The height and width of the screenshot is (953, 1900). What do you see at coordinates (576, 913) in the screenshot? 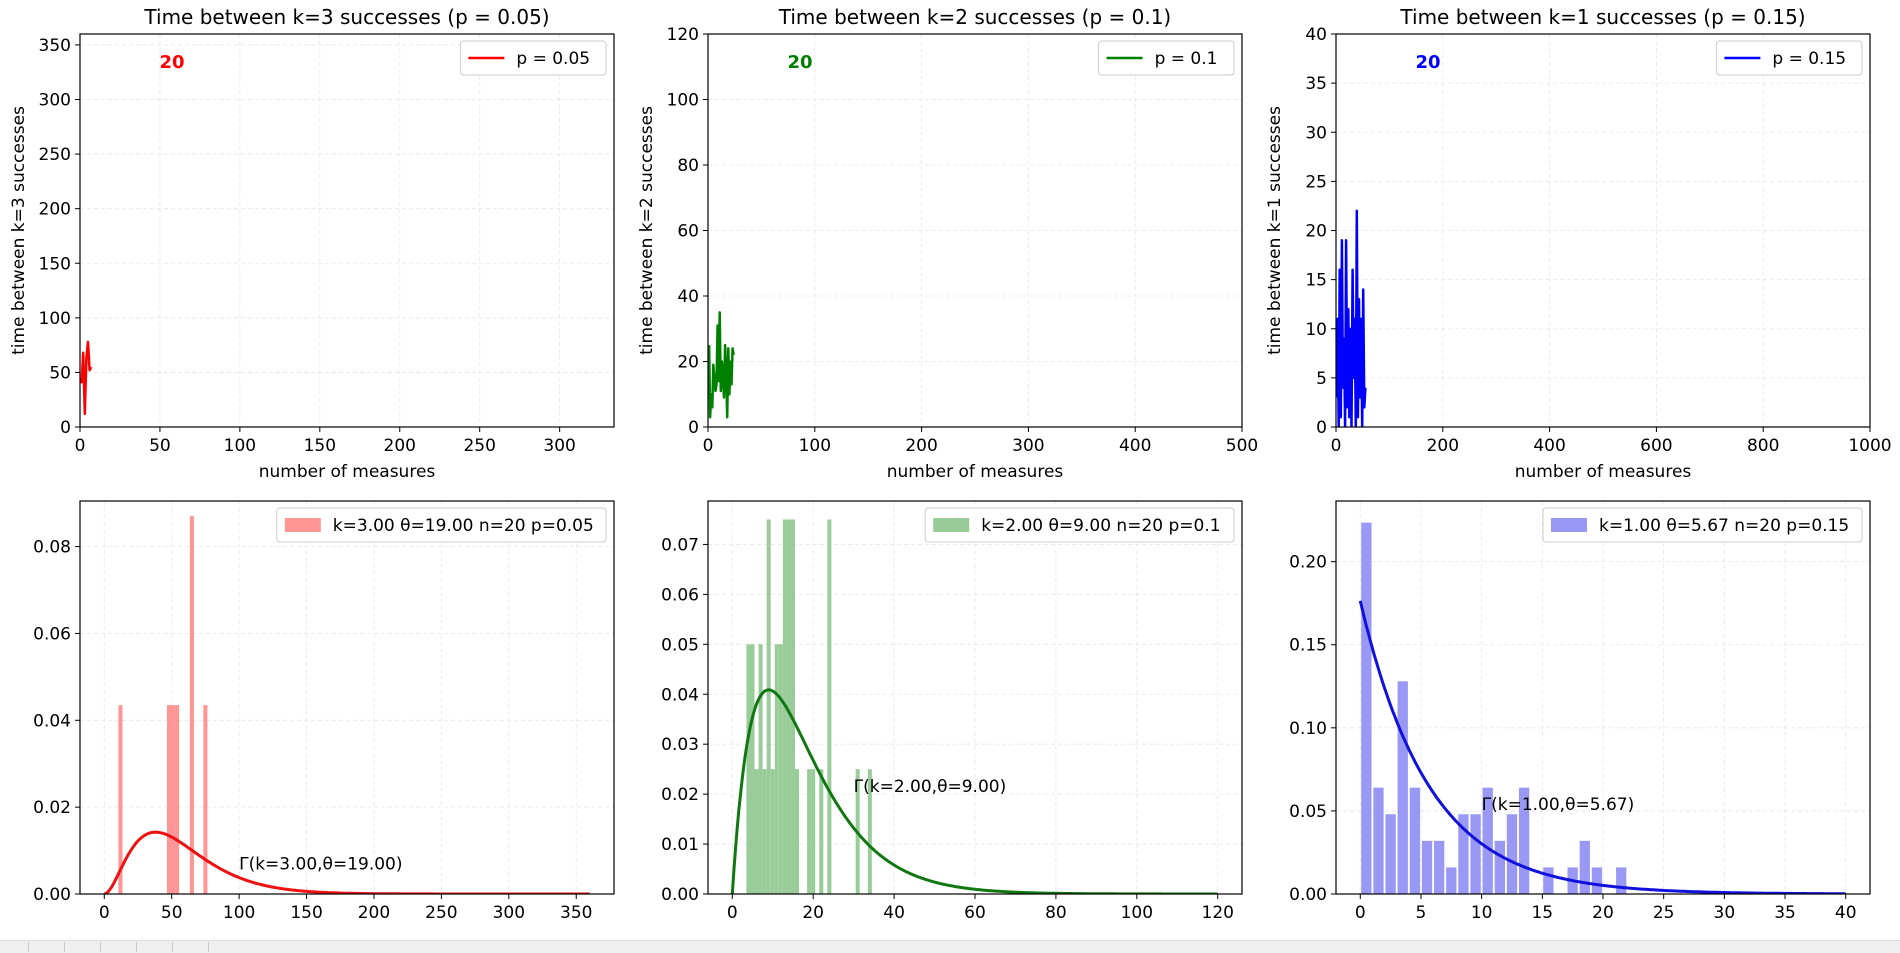
I see `x-tick-label: 350` at bounding box center [576, 913].